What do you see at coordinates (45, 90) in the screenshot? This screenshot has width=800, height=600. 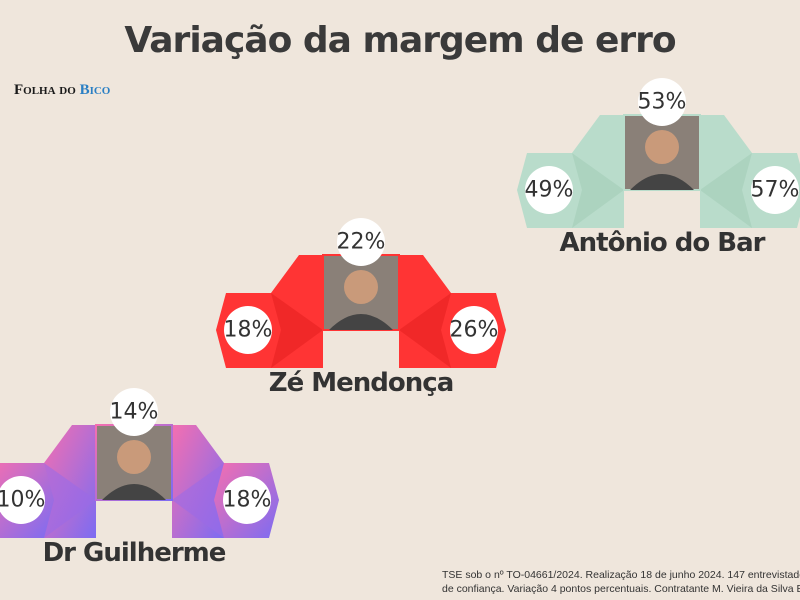 I see `logo-main: Folha do` at bounding box center [45, 90].